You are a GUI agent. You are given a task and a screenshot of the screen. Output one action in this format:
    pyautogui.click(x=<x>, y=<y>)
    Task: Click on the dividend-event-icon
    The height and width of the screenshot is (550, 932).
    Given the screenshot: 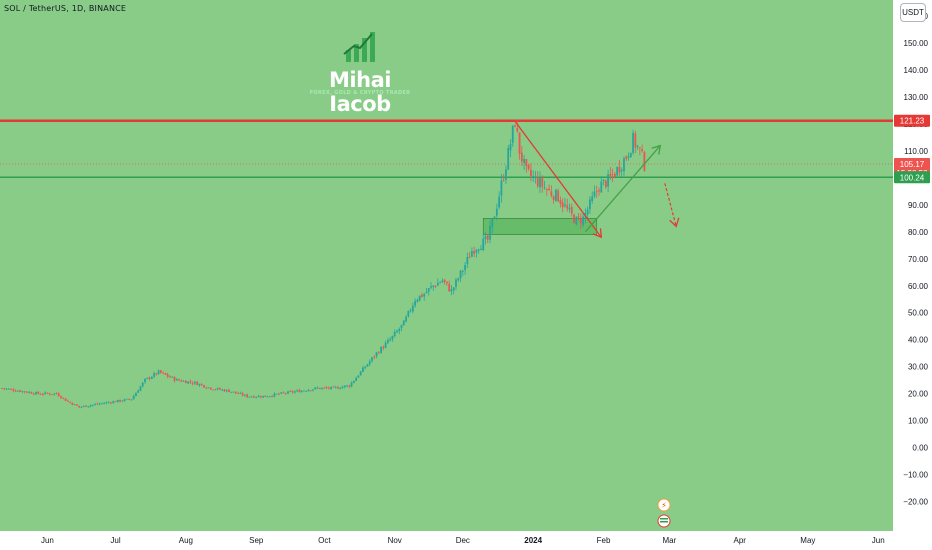 What is the action you would take?
    pyautogui.click(x=664, y=505)
    